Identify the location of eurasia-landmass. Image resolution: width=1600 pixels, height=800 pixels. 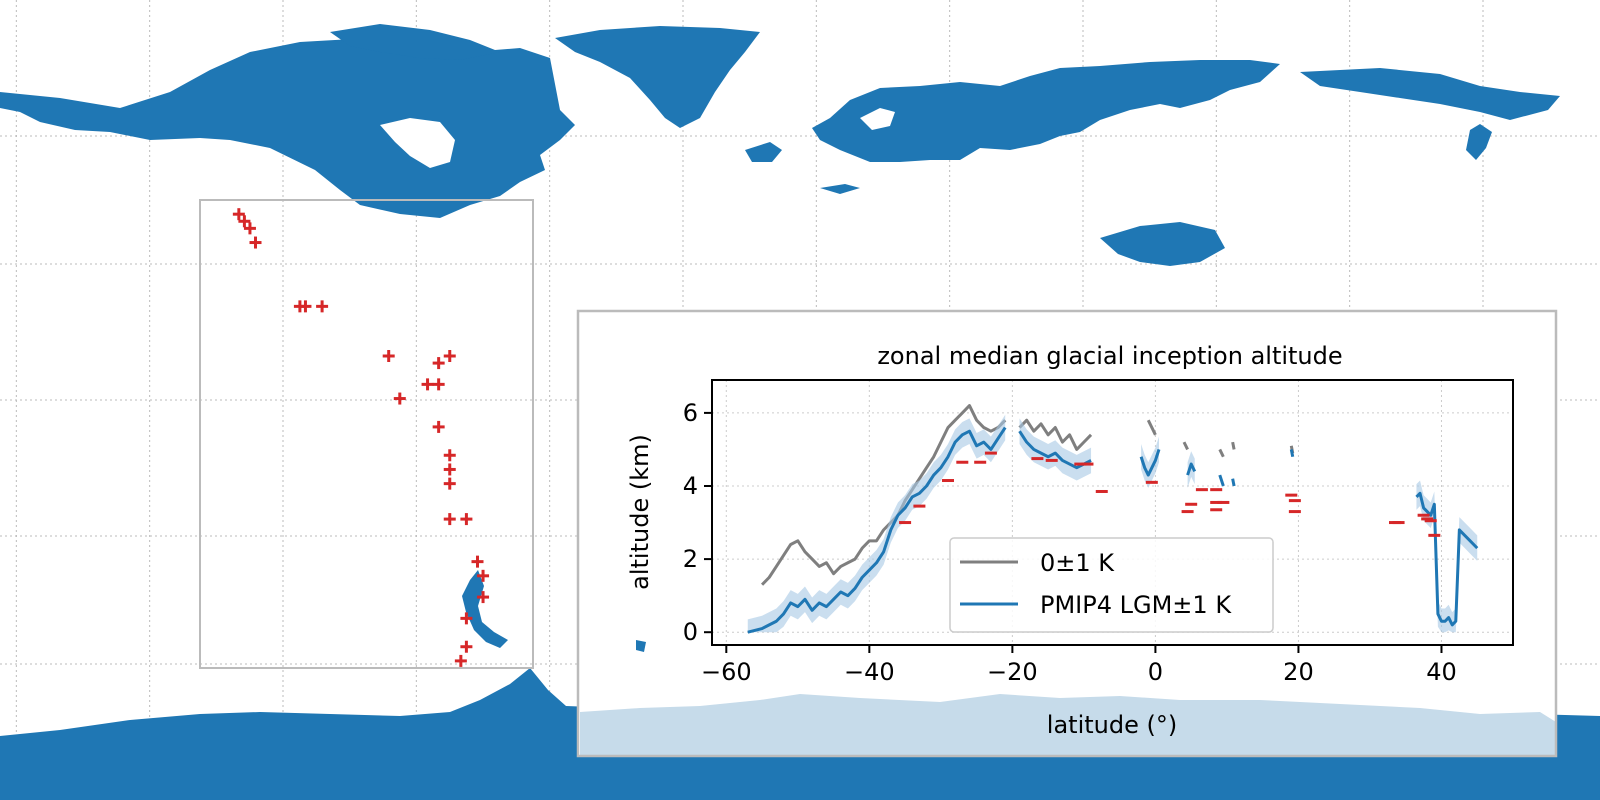
(1046, 111).